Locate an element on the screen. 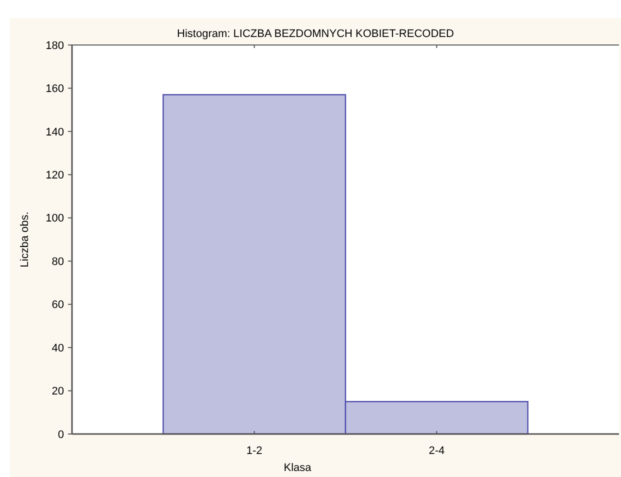  y-tick-label: 80 is located at coordinates (58, 262).